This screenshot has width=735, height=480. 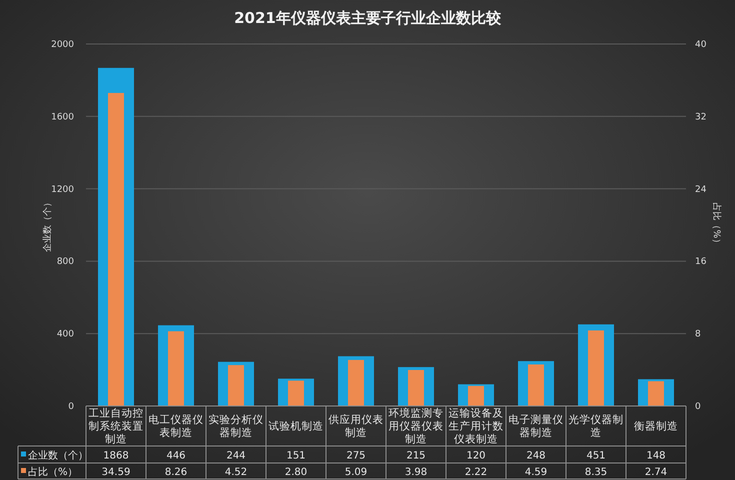 What do you see at coordinates (296, 456) in the screenshot?
I see `data-label: 151` at bounding box center [296, 456].